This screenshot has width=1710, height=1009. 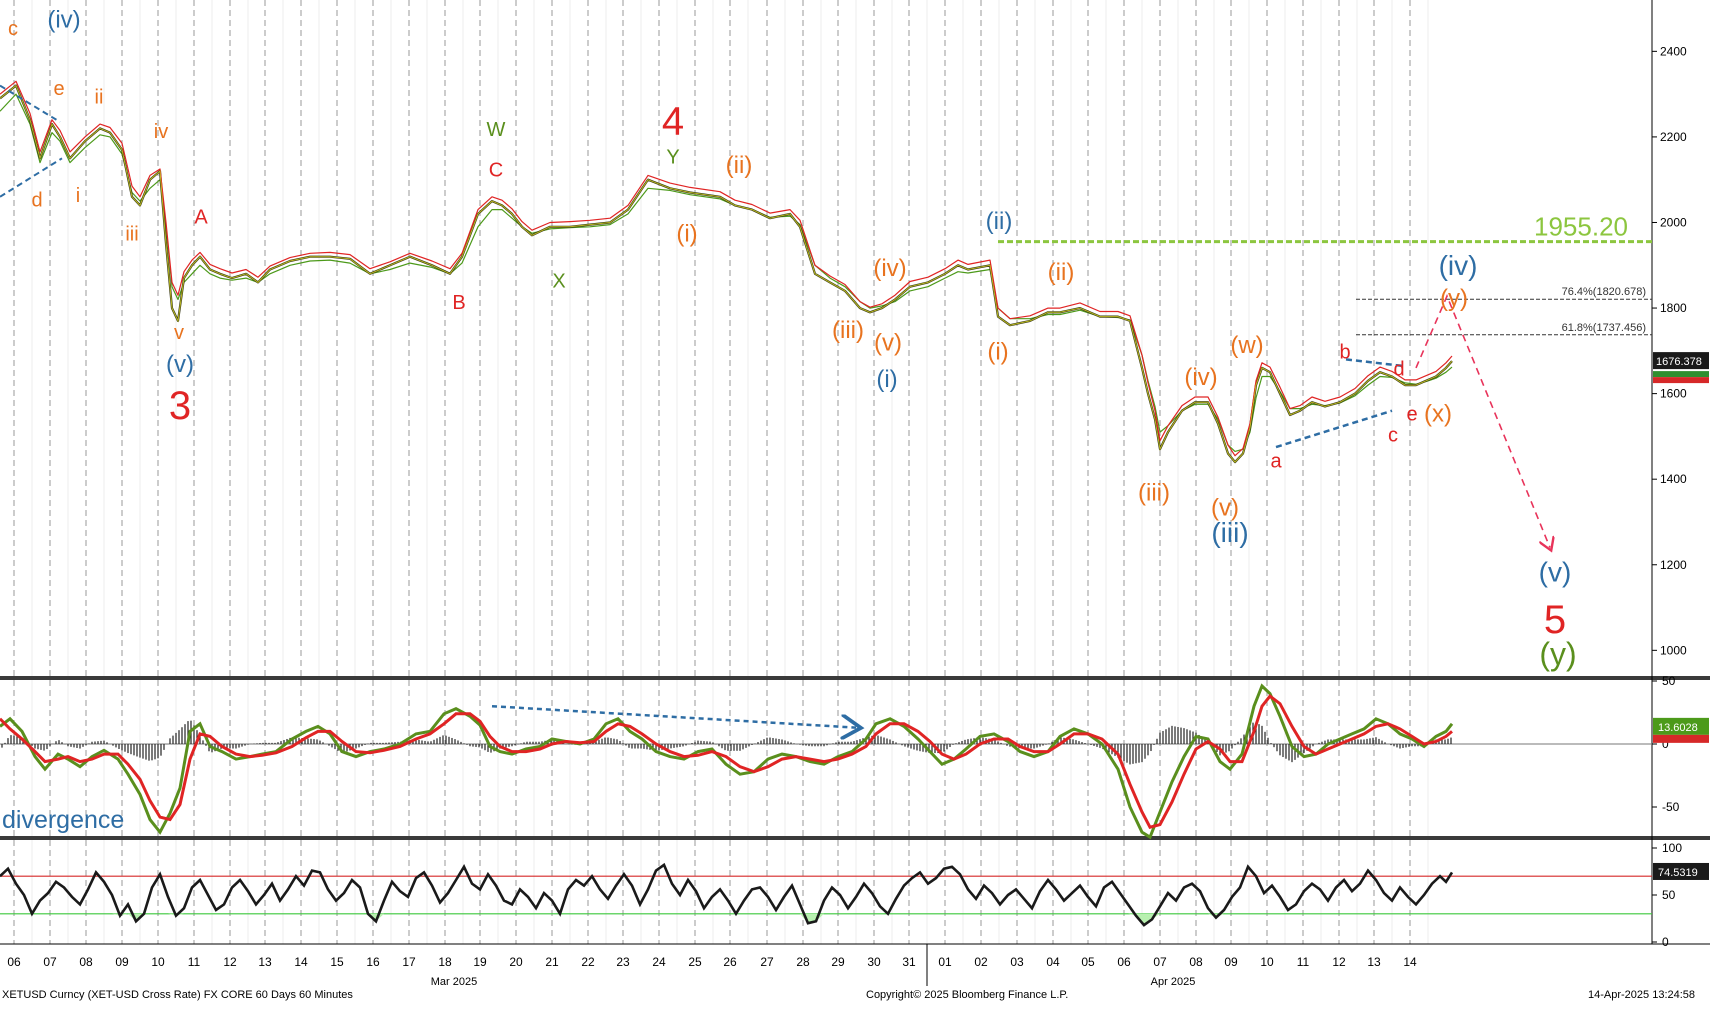 I want to click on price-tick-label: 1800, so click(x=1673, y=308).